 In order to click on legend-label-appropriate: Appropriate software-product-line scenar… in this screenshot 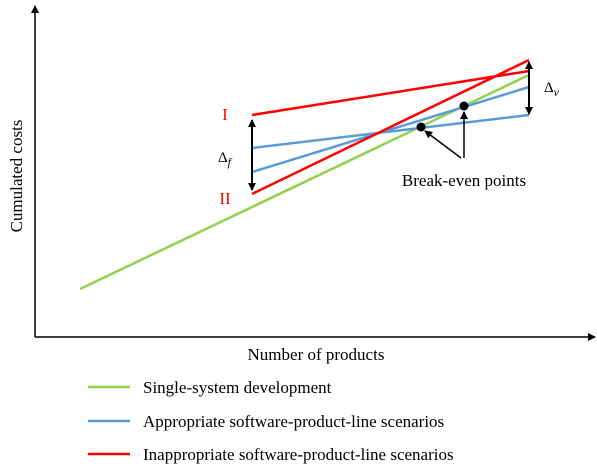, I will do `click(293, 421)`.